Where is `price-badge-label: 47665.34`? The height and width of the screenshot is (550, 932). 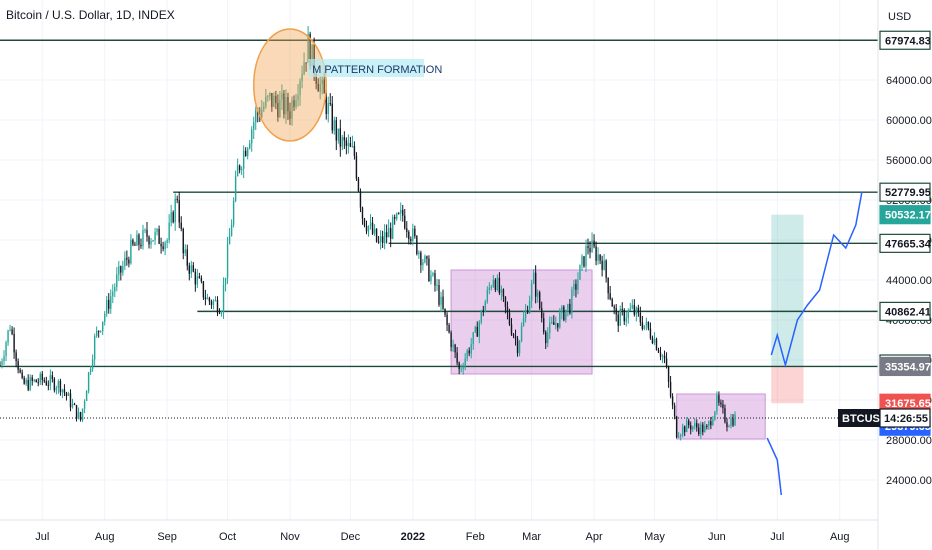
price-badge-label: 47665.34 is located at coordinates (908, 244).